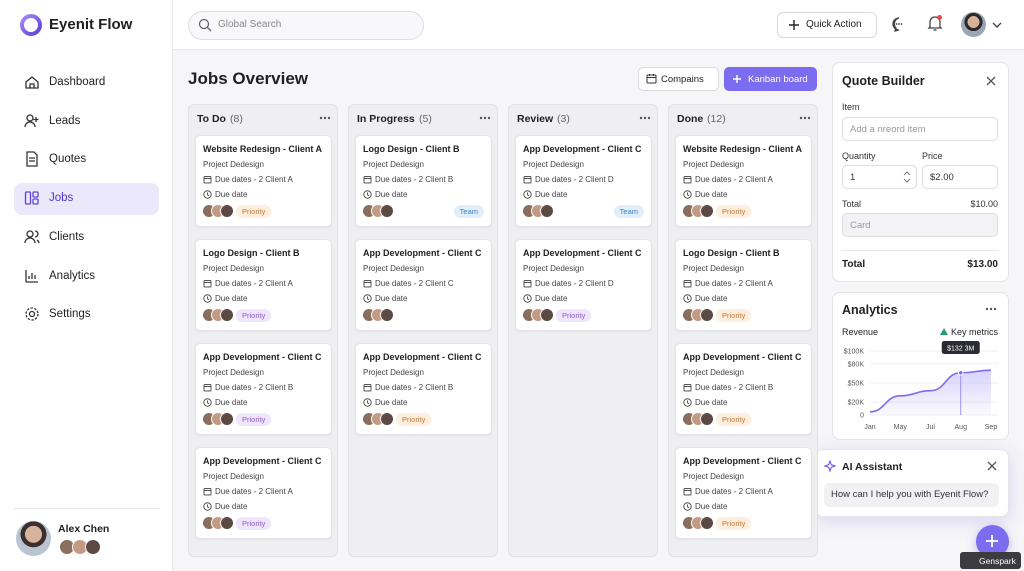 This screenshot has width=1024, height=571. I want to click on stepper-icon, so click(907, 177).